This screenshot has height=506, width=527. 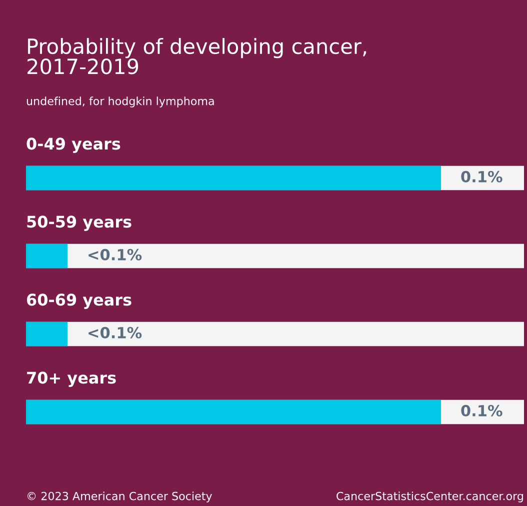 What do you see at coordinates (429, 497) in the screenshot?
I see `text: CancerStatisticsCenter.cancer.org` at bounding box center [429, 497].